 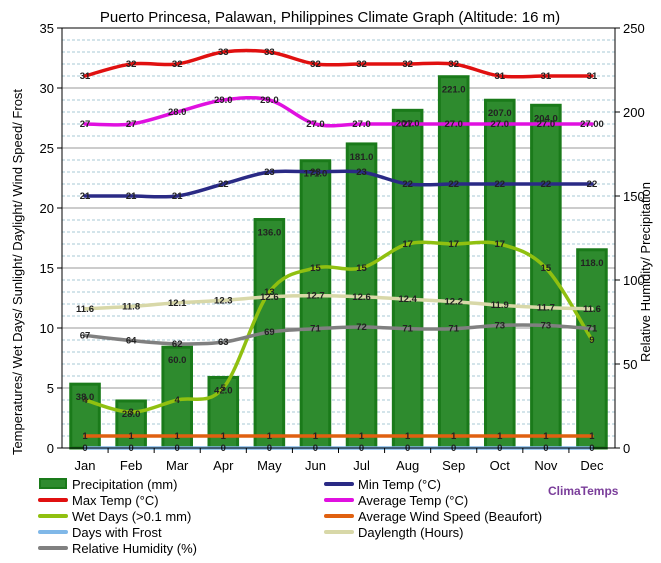 I want to click on series-point-label: 64, so click(x=131, y=340).